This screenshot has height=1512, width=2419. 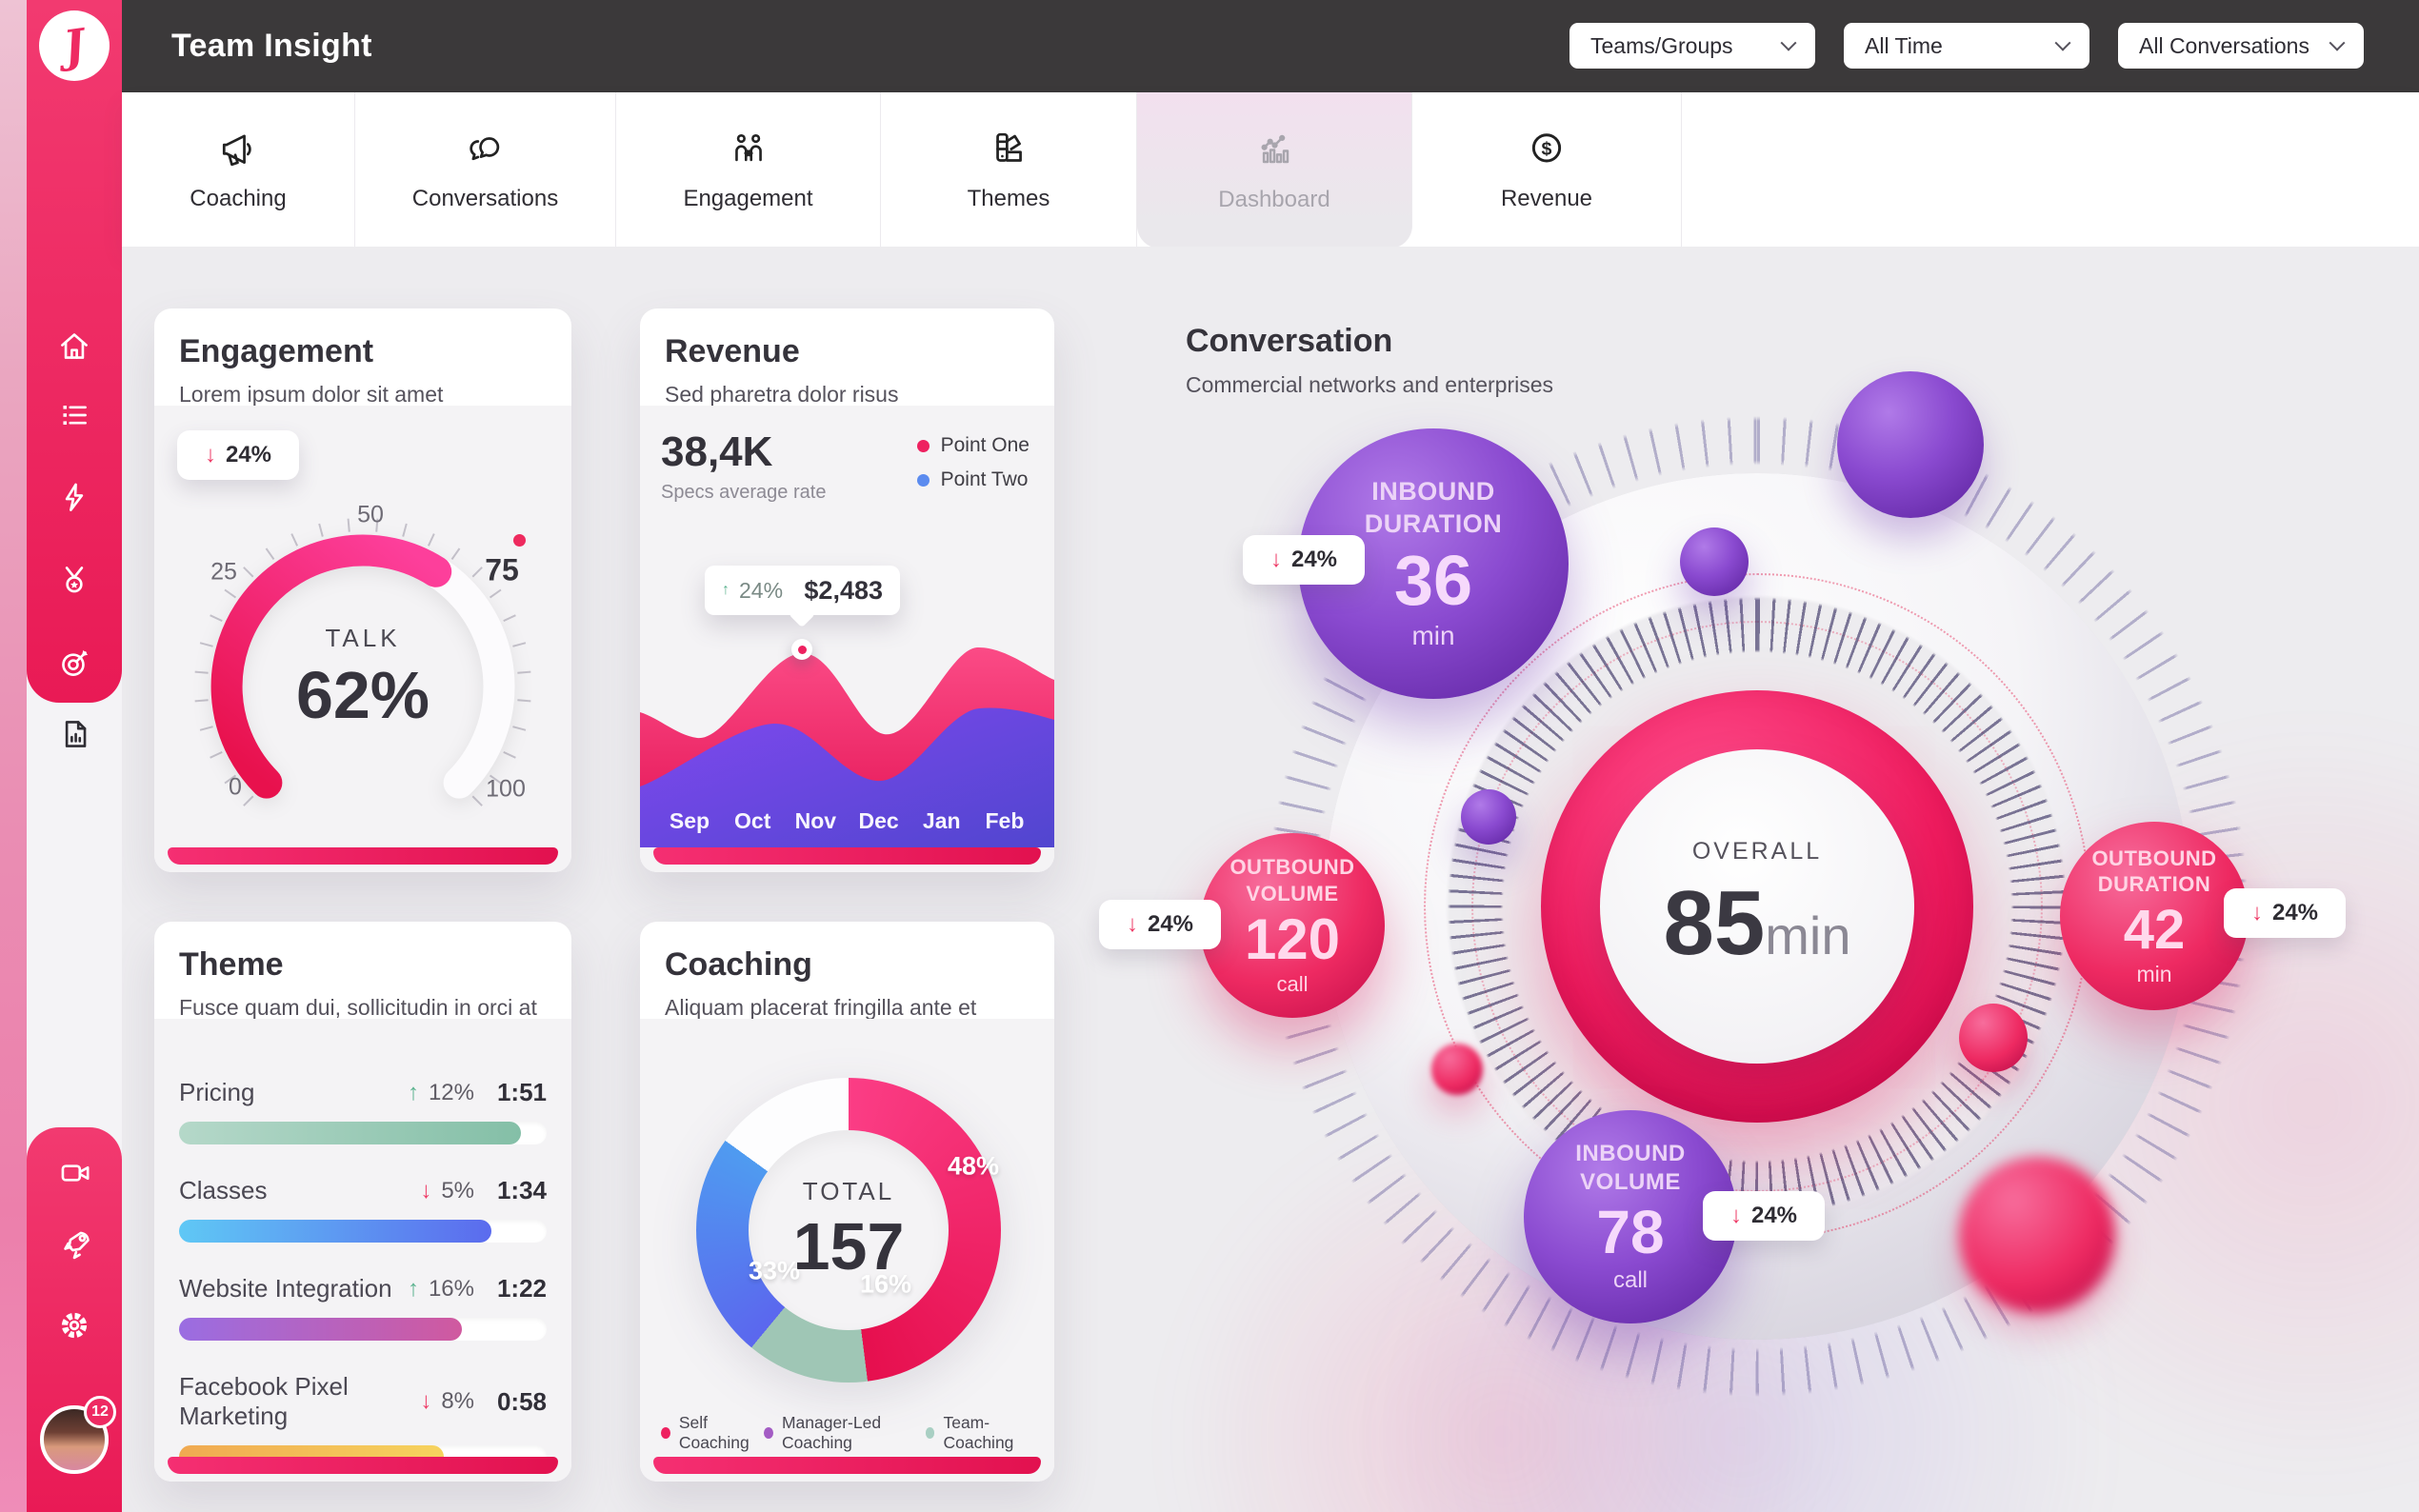 What do you see at coordinates (363, 1111) in the screenshot?
I see `theme-row-pricing: Pricing 12% 1:51` at bounding box center [363, 1111].